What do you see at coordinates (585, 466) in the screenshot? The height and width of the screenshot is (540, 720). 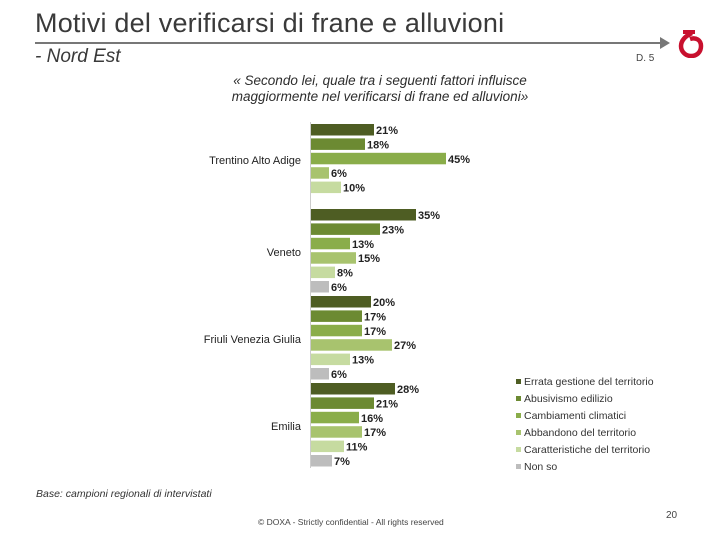 I see `legend-item: Non so` at bounding box center [585, 466].